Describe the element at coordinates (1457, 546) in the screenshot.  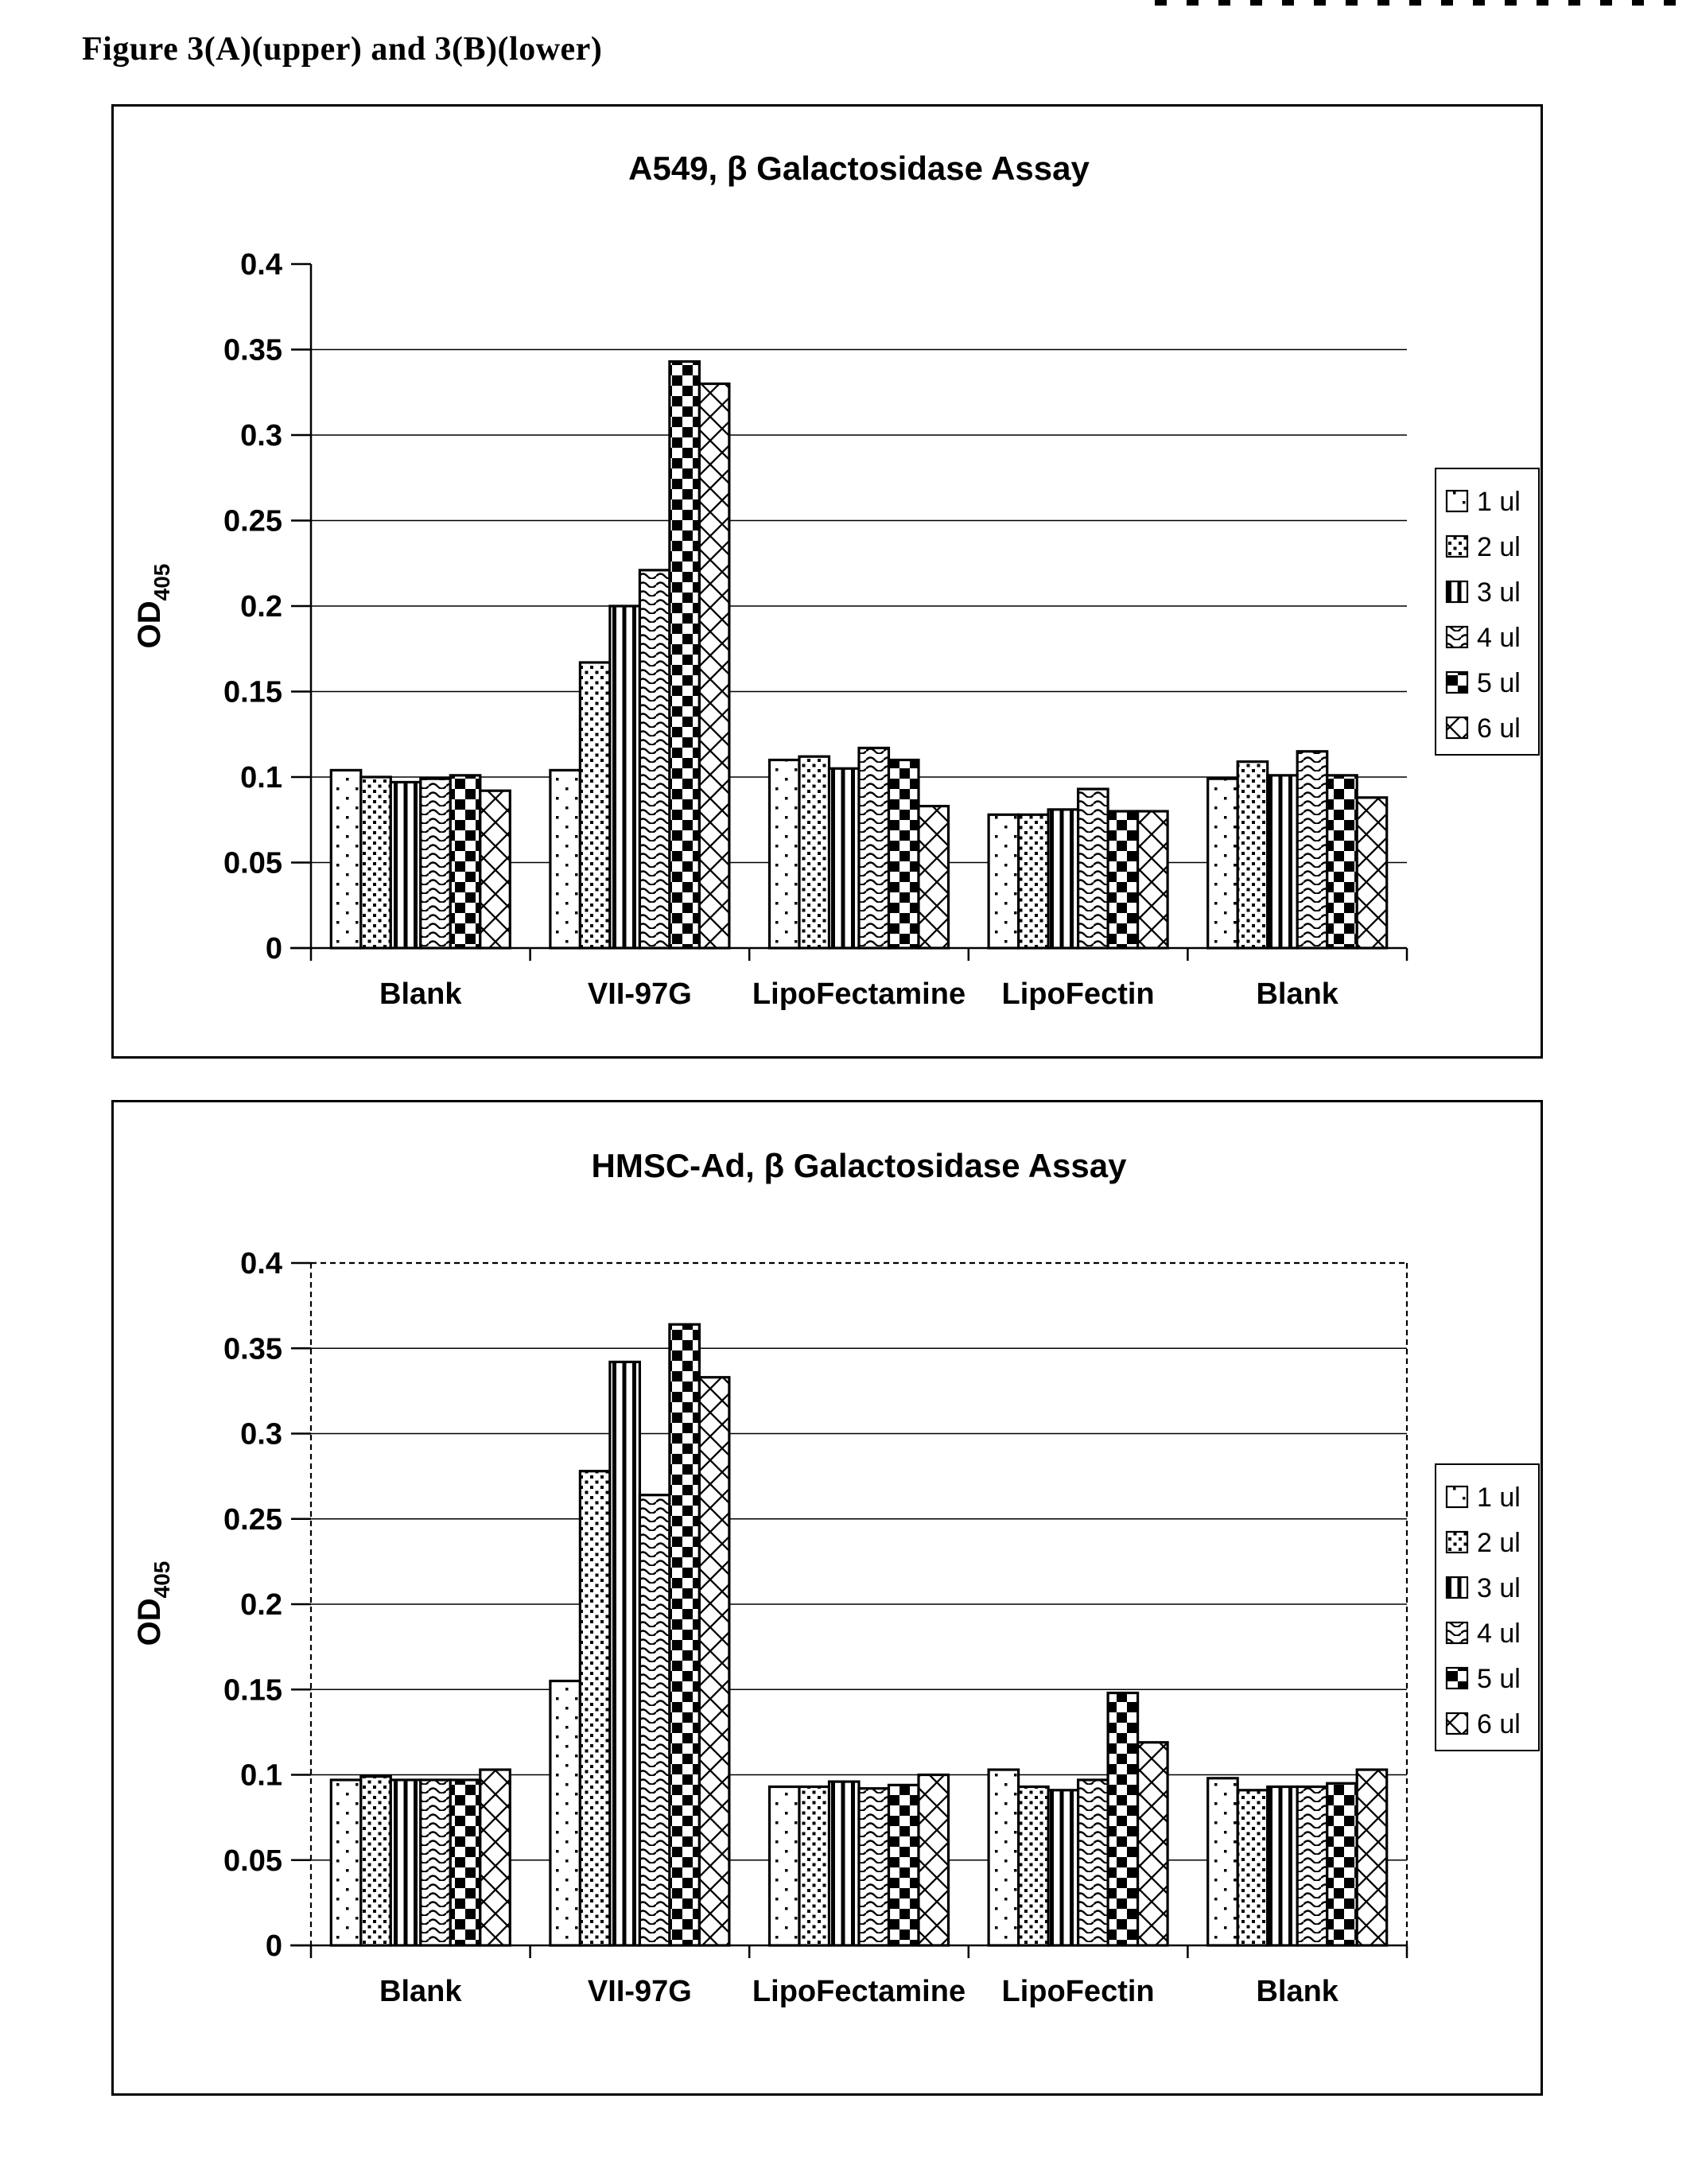
I see `legend-swatch-dots-dense` at that location.